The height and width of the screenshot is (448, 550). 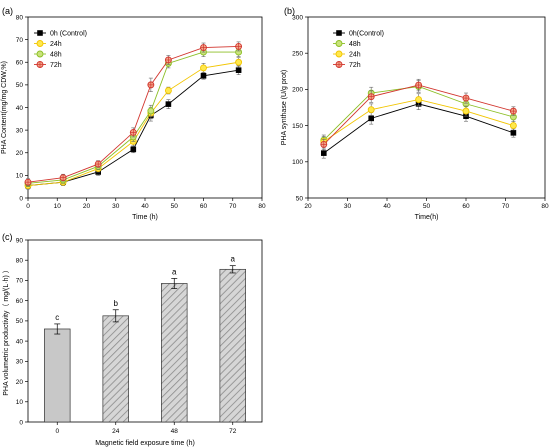 I want to click on y-tick-label: 70, so click(x=20, y=40).